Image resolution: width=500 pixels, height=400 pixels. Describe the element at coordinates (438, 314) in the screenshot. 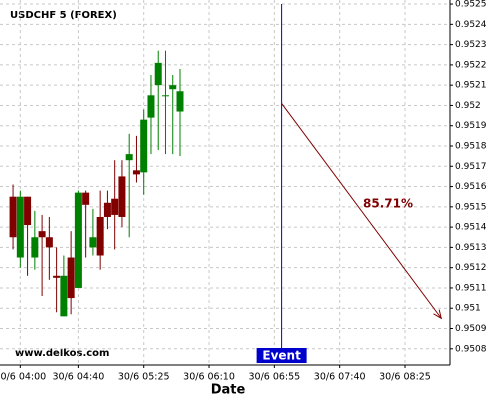

I see `arrow-head` at that location.